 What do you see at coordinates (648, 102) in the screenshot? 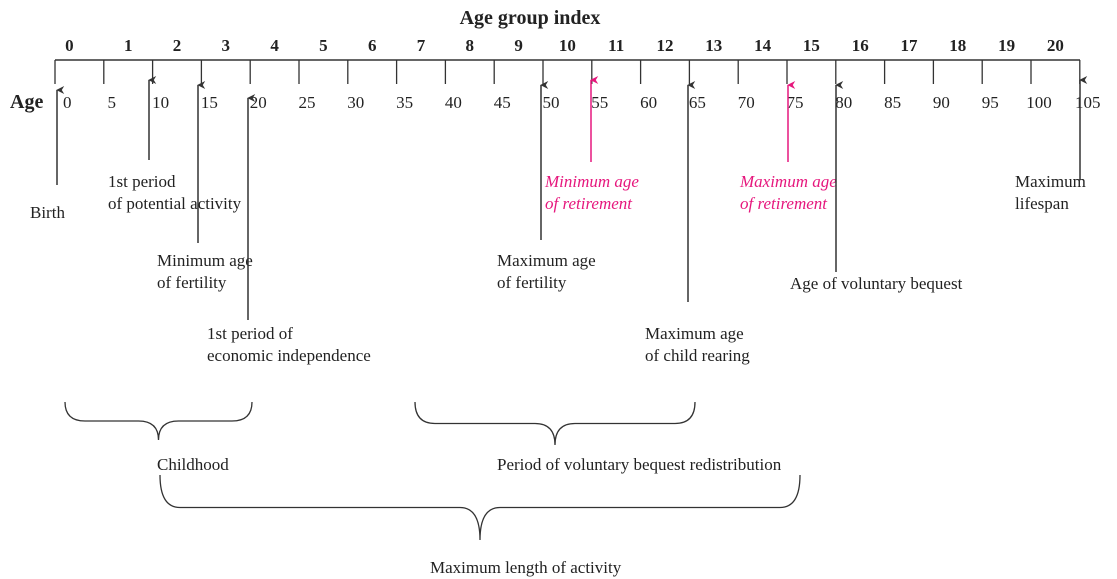
I see `age-label: 60` at bounding box center [648, 102].